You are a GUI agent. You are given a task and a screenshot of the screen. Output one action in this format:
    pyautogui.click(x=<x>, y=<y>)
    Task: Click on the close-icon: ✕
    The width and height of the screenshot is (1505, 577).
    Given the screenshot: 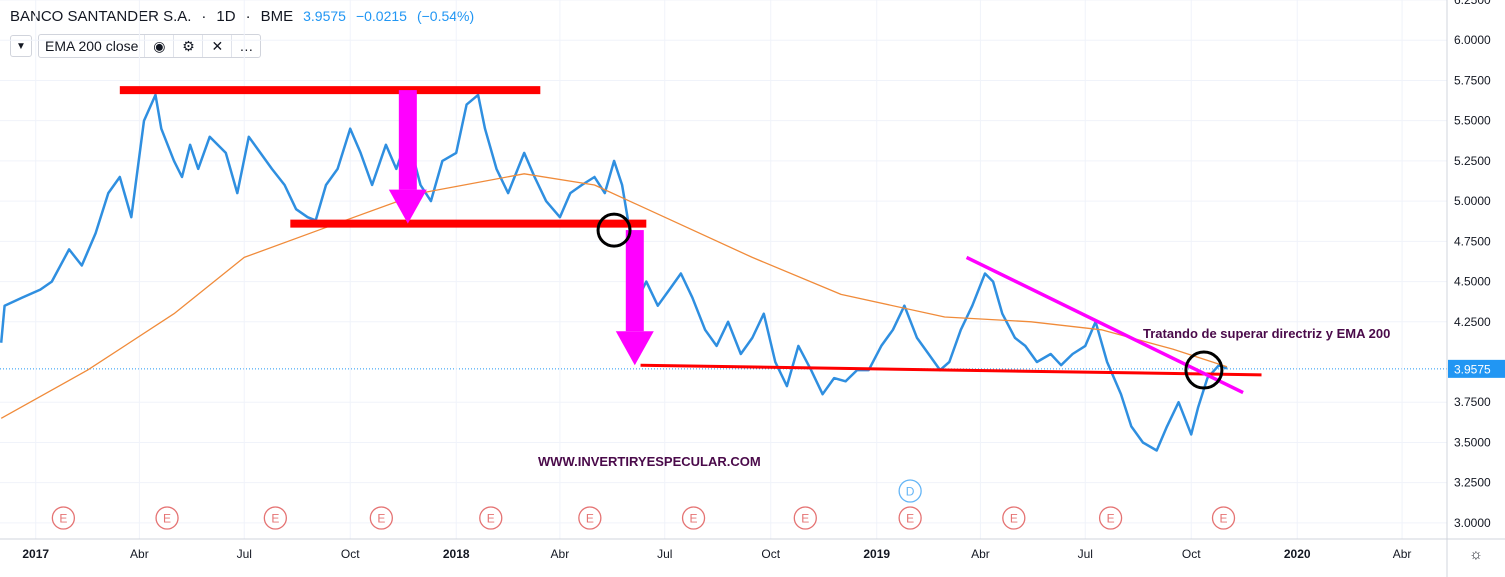 What is the action you would take?
    pyautogui.click(x=216, y=46)
    